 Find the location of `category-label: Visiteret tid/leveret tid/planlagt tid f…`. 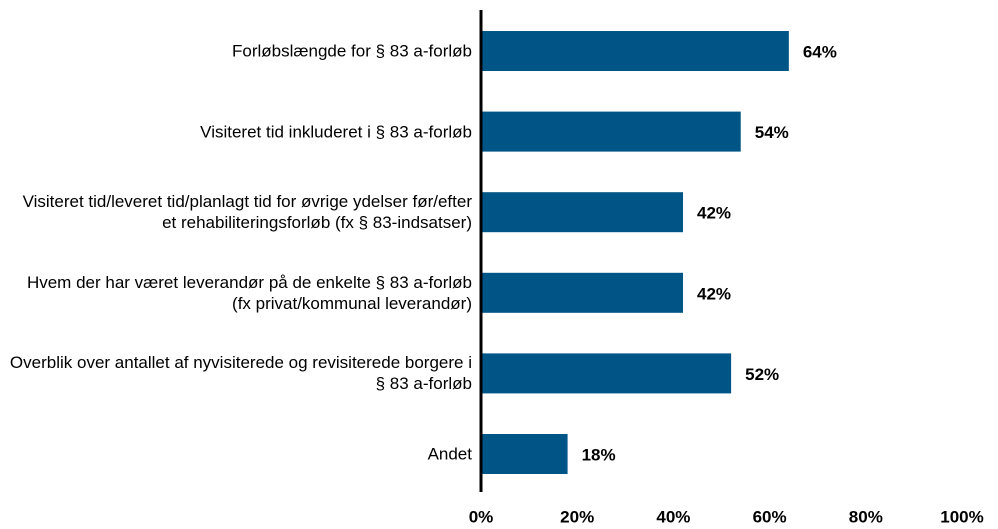

category-label: Visiteret tid/leveret tid/planlagt tid f… is located at coordinates (247, 212).